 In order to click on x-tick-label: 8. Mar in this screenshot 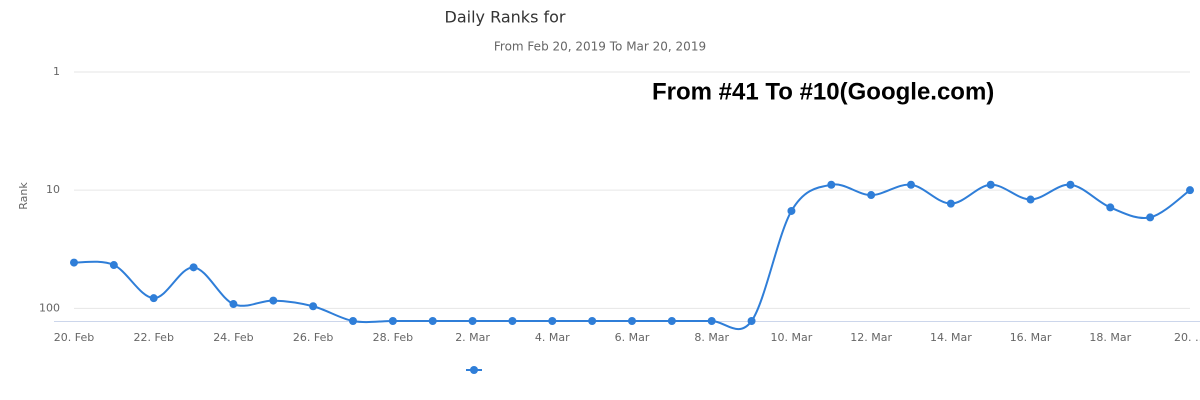, I will do `click(711, 337)`.